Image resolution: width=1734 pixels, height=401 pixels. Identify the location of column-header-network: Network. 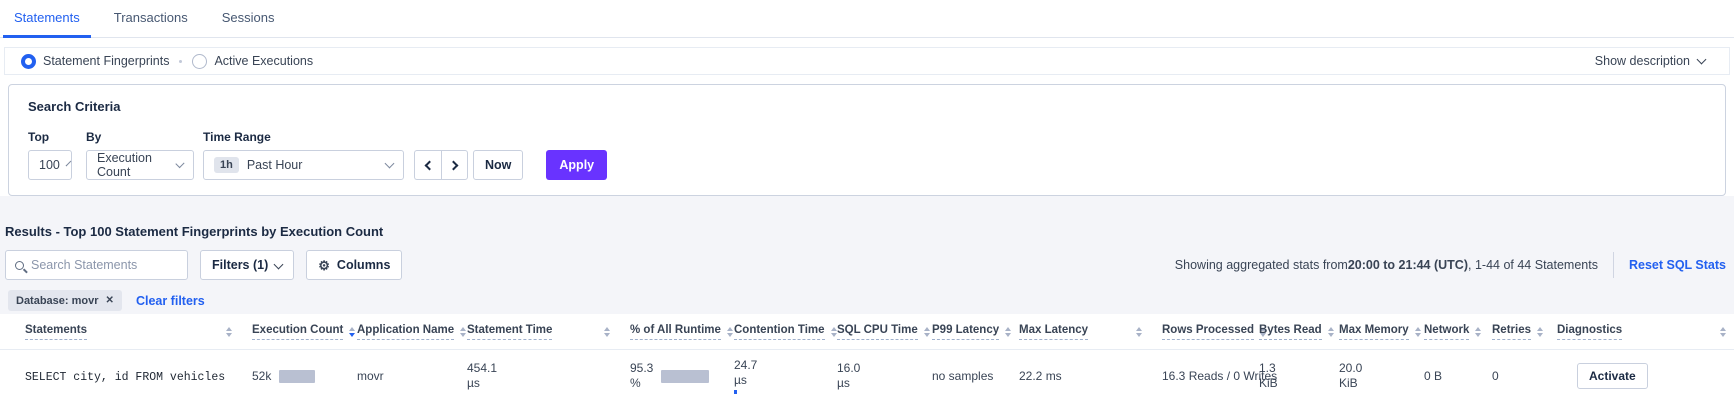
(1447, 332).